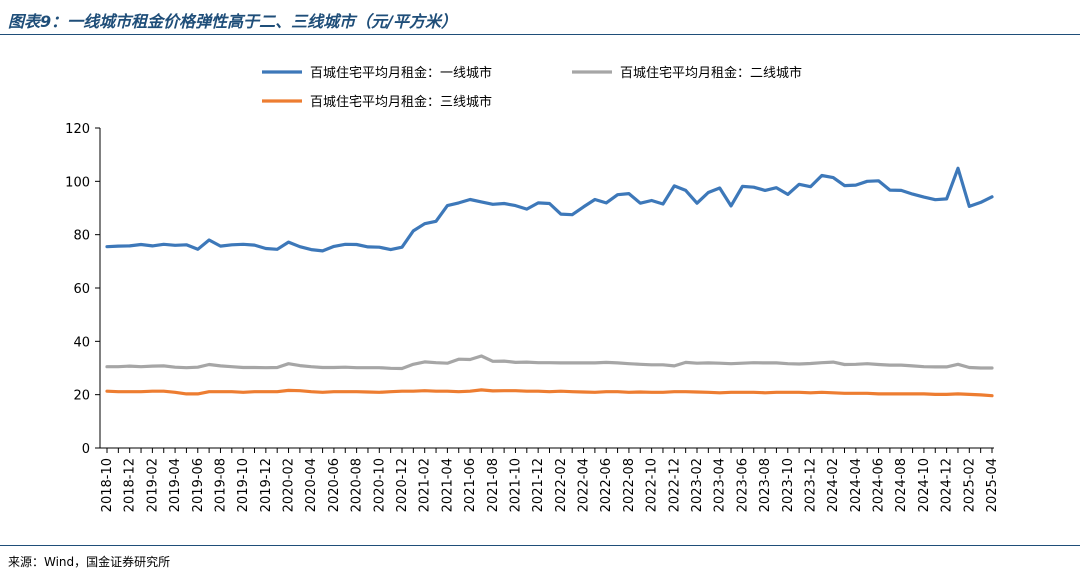 Image resolution: width=1080 pixels, height=572 pixels. What do you see at coordinates (765, 485) in the screenshot?
I see `x-tick-label: 2023-08` at bounding box center [765, 485].